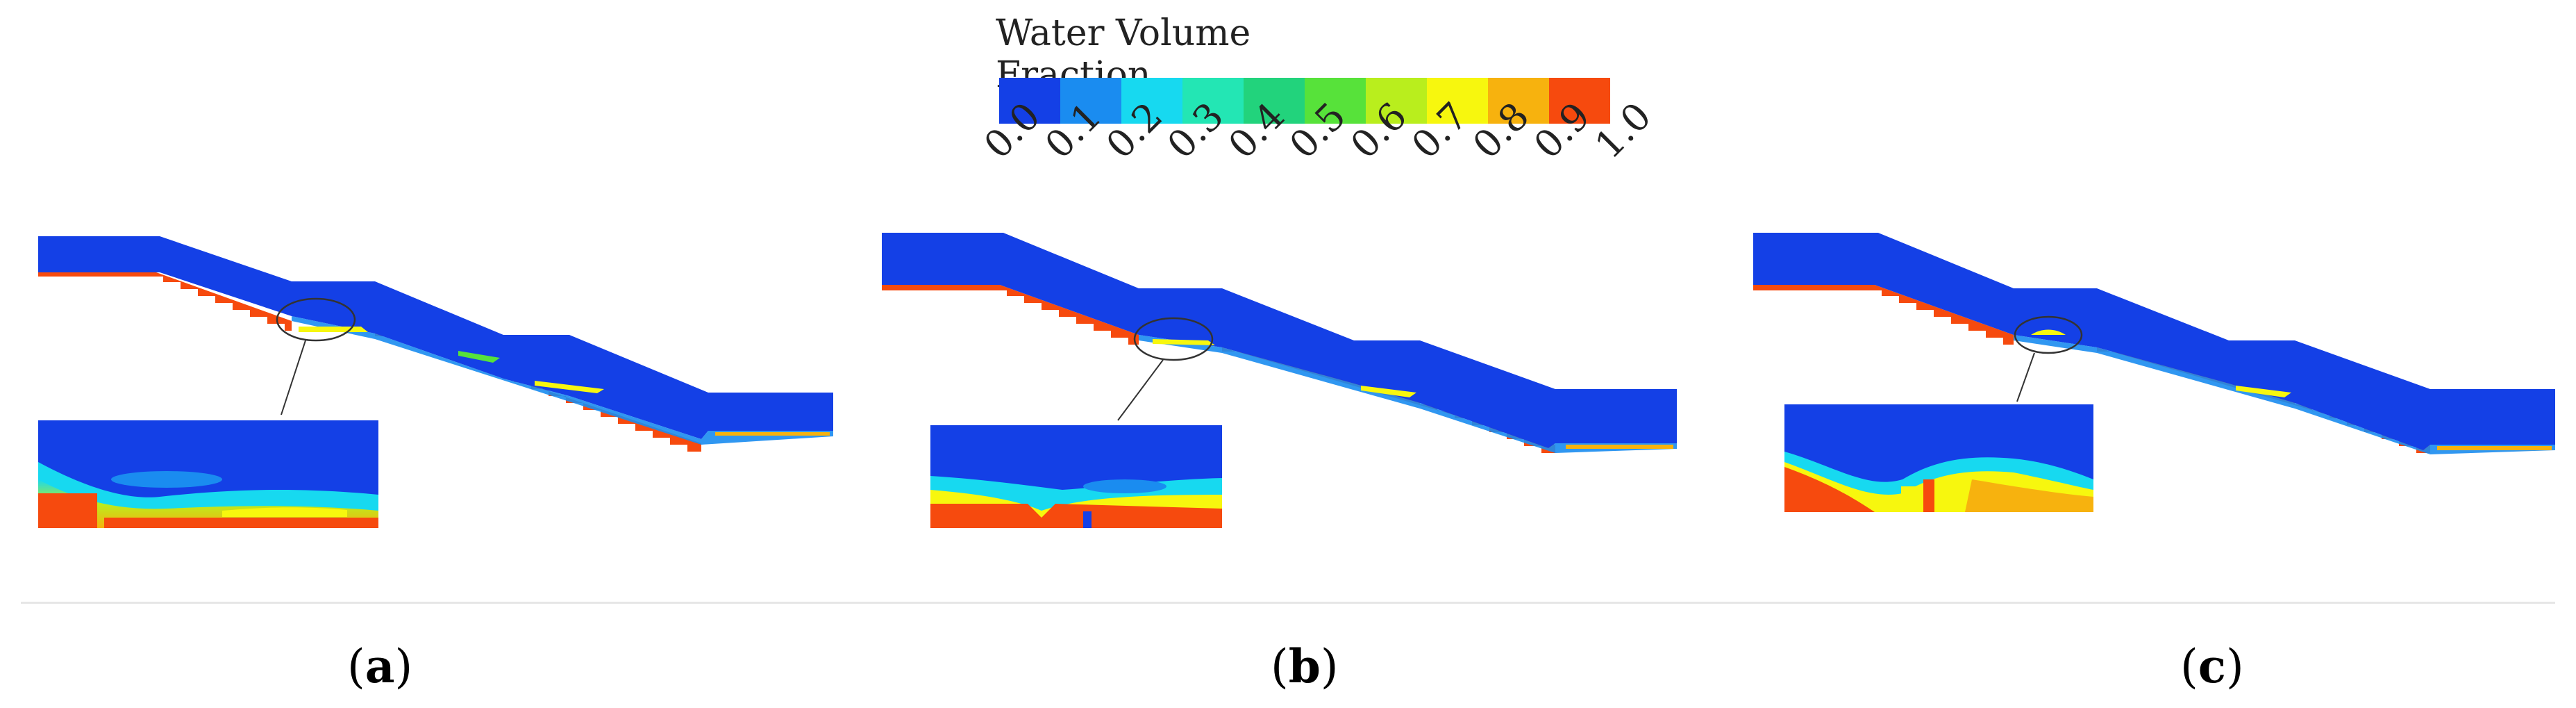  I want to click on caption-letter: c, so click(2212, 666).